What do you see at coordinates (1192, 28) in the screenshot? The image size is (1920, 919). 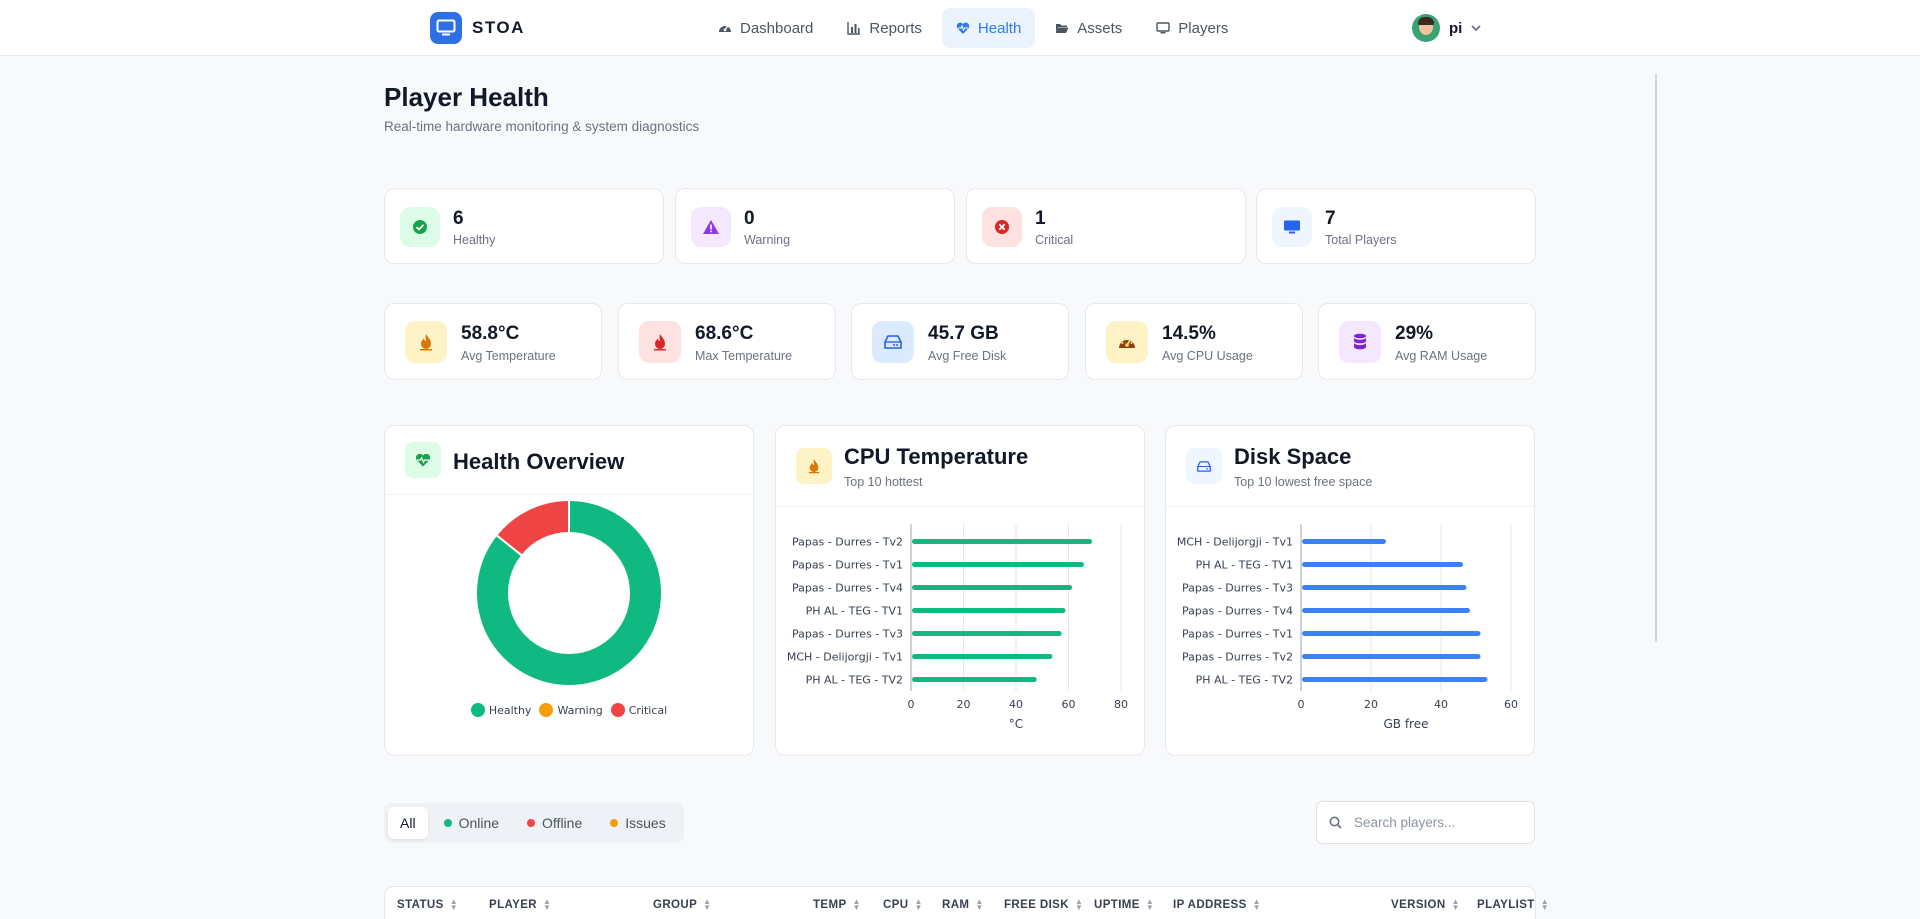 I see `nav-players: Players` at bounding box center [1192, 28].